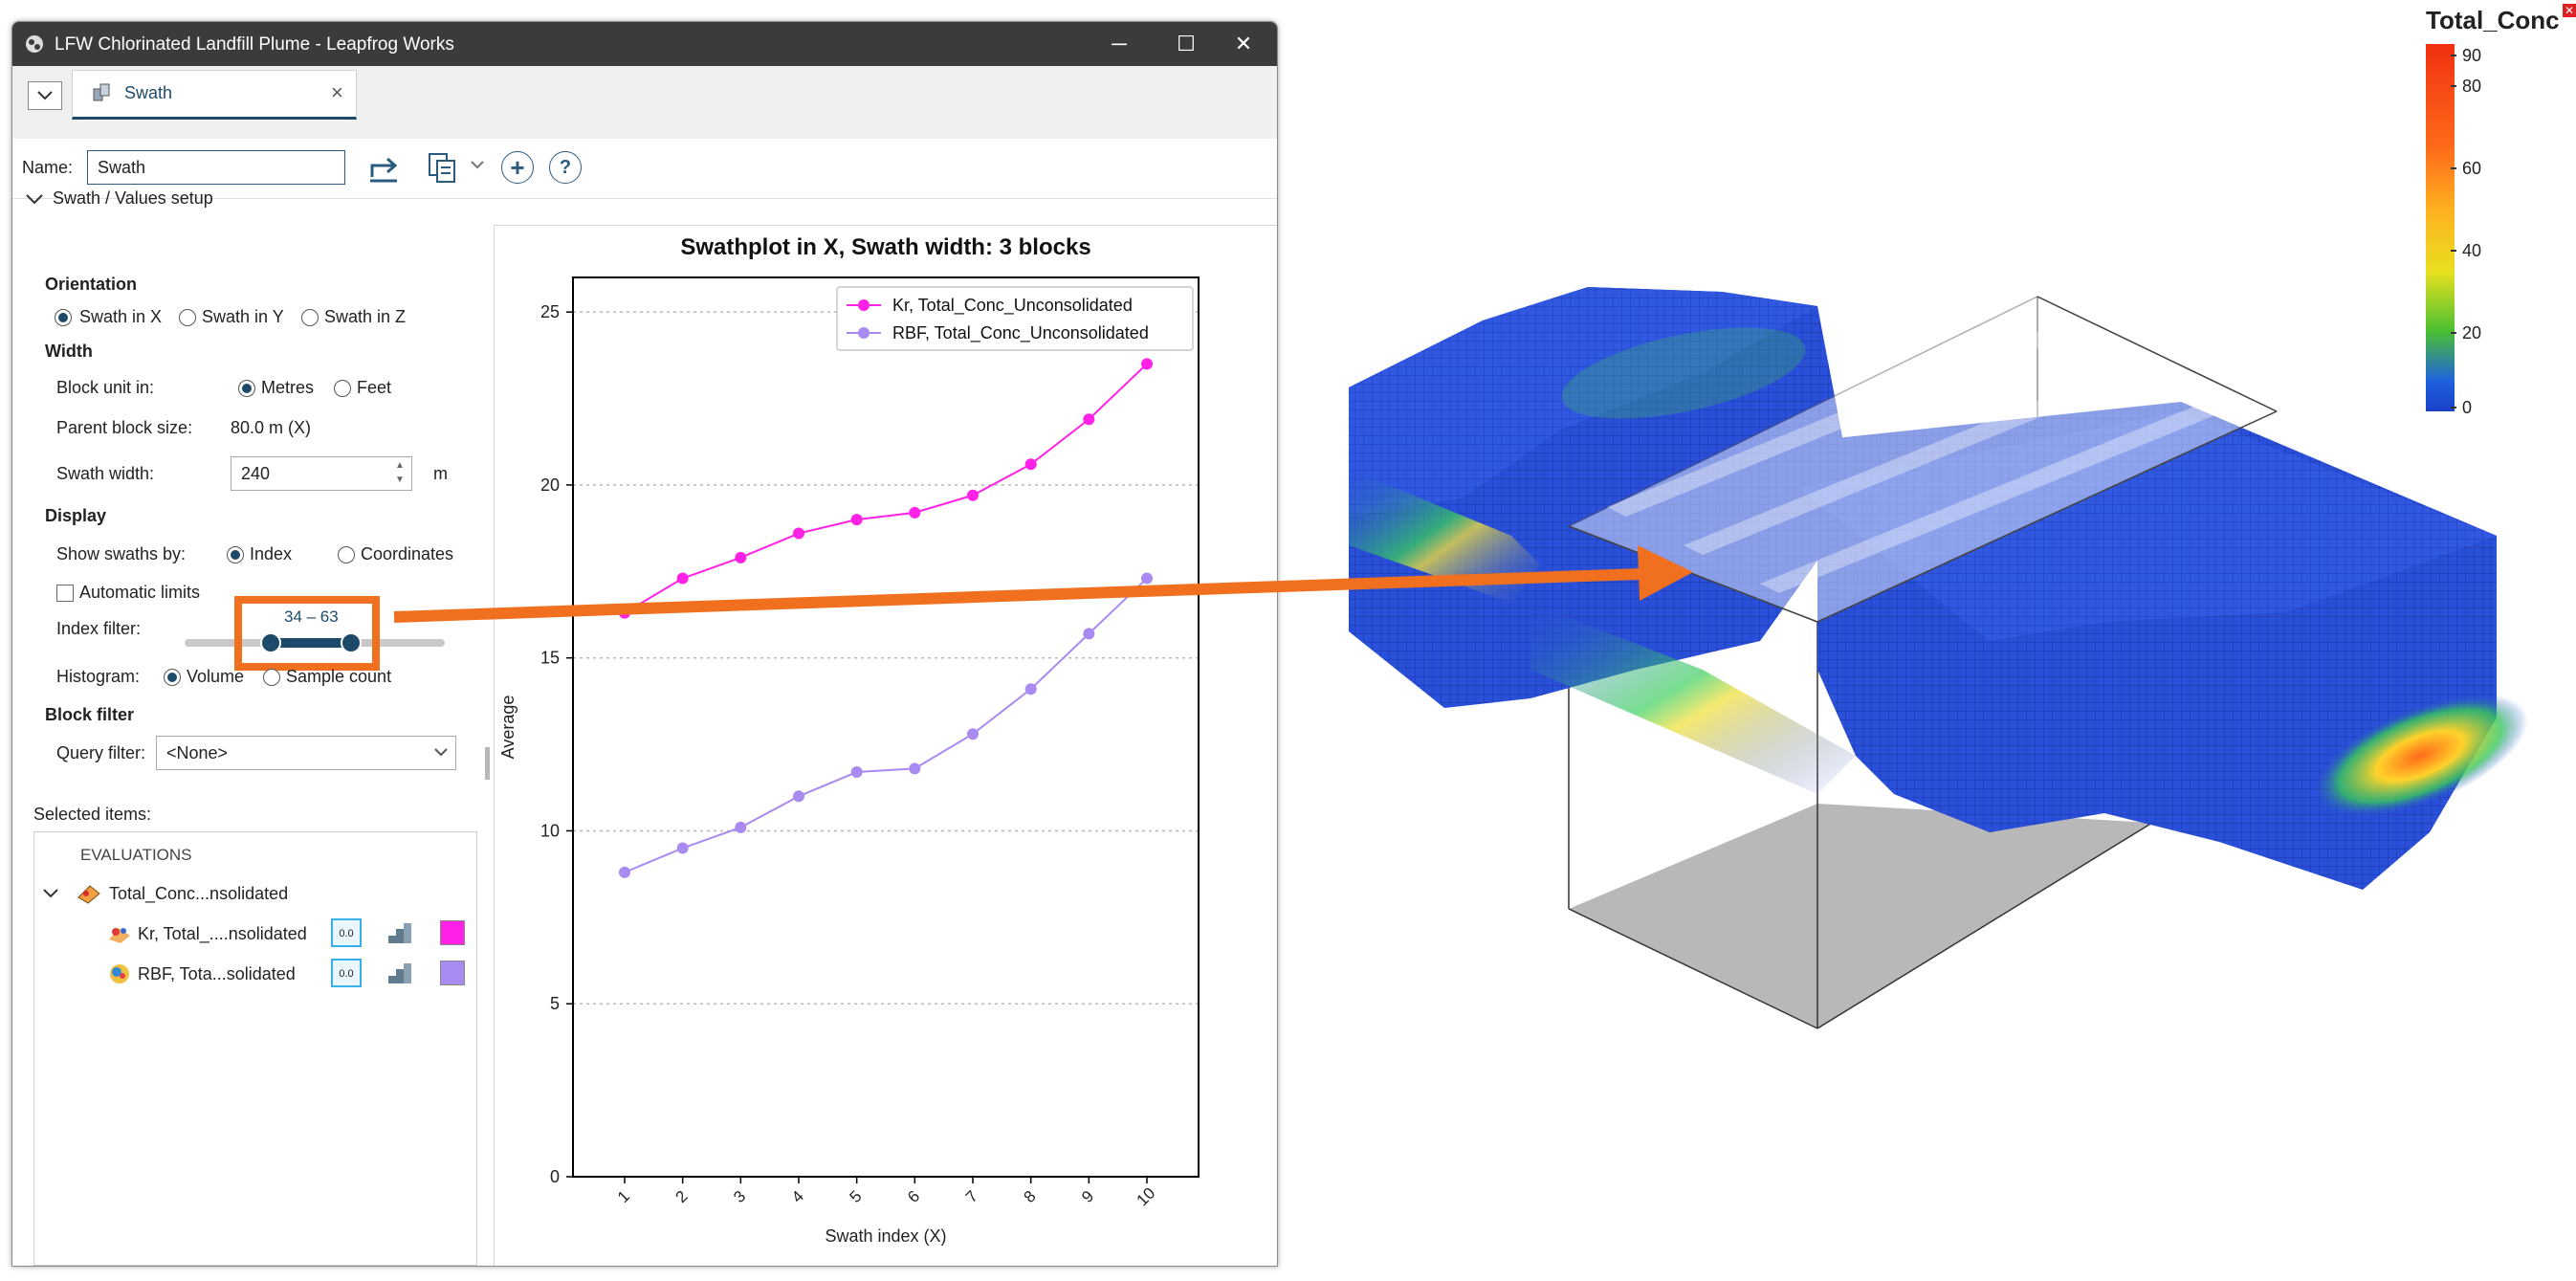 This screenshot has width=2576, height=1281. Describe the element at coordinates (121, 317) in the screenshot. I see `radio-swath-x-label: Swath in X` at that location.